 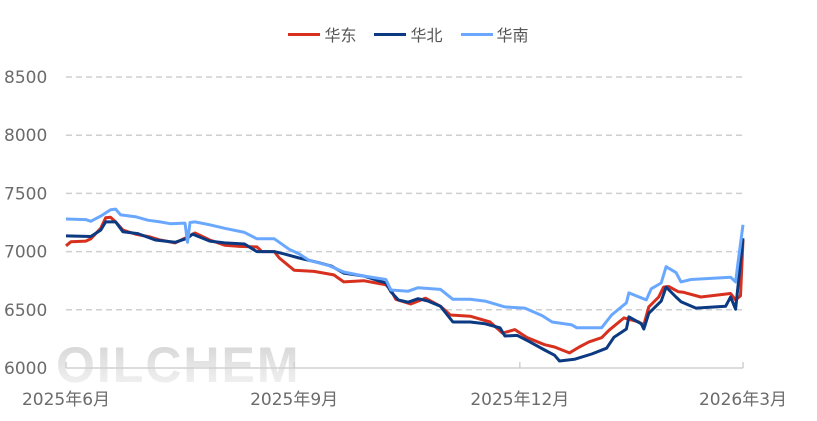 What do you see at coordinates (512, 35) in the screenshot?
I see `legend-label-huanan: 华南` at bounding box center [512, 35].